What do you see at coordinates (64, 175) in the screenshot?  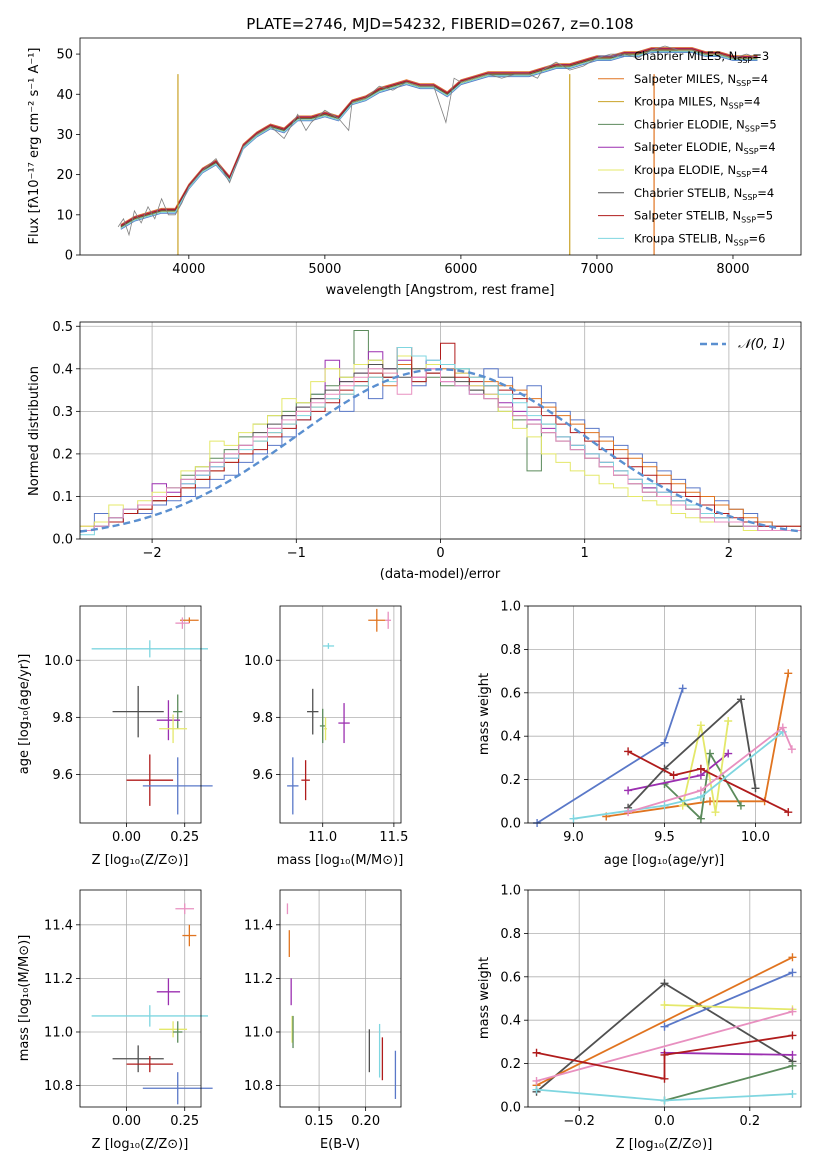 I see `spectrum-ytick-label: 20` at bounding box center [64, 175].